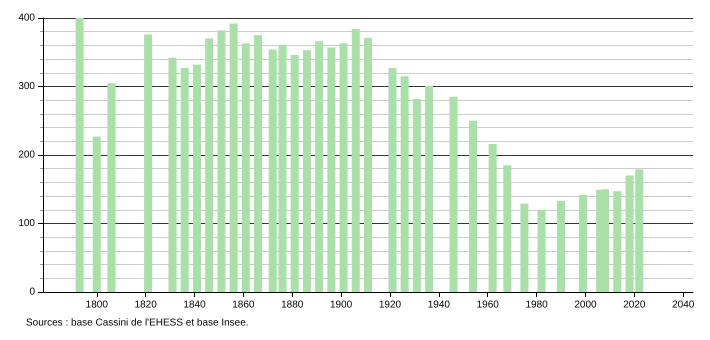  I want to click on y-tick-label: 200, so click(27, 155).